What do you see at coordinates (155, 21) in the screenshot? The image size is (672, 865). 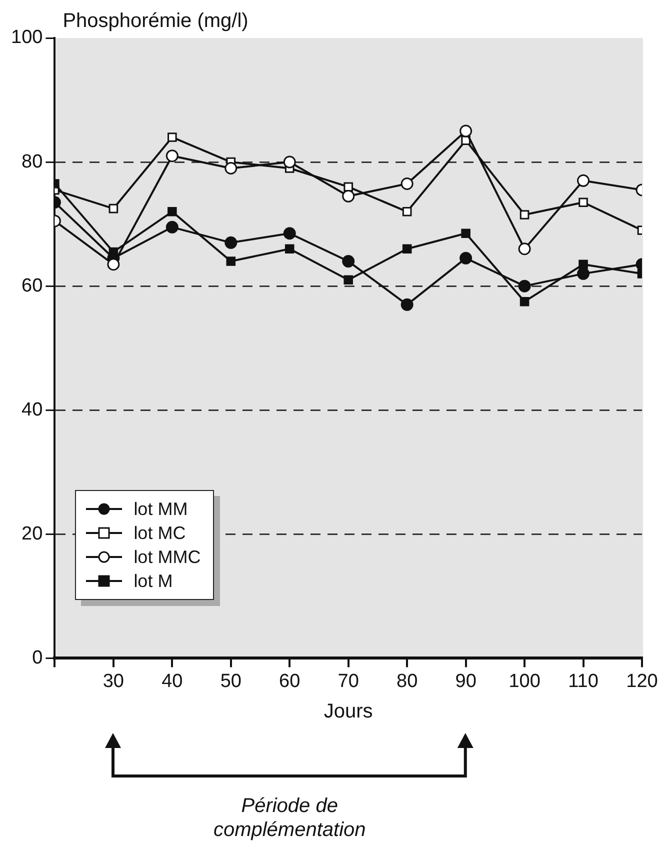 I see `y-axis-title: Phosphorémie (mg/l)` at bounding box center [155, 21].